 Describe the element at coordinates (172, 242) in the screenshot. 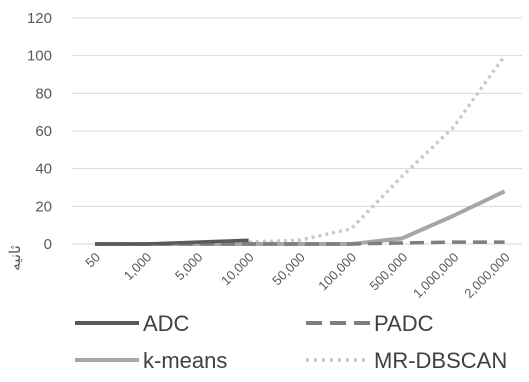

I see `series-line-adc` at that location.